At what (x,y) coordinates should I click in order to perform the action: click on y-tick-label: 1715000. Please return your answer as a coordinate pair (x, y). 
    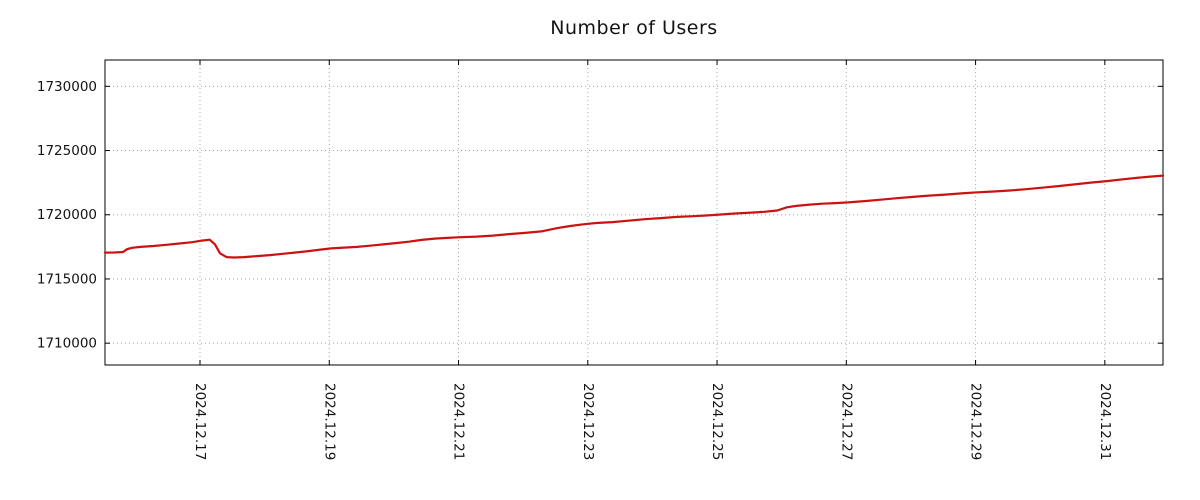
    Looking at the image, I should click on (67, 279).